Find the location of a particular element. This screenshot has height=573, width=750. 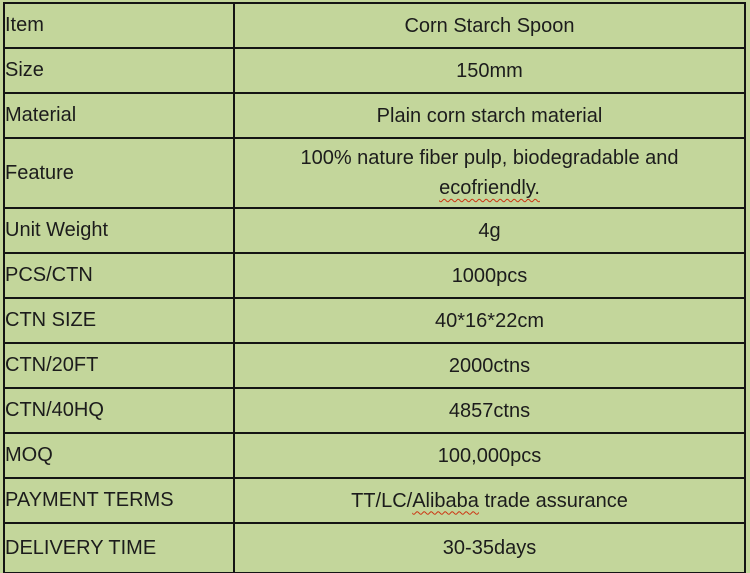

row-value: 1000pcs is located at coordinates (489, 275).